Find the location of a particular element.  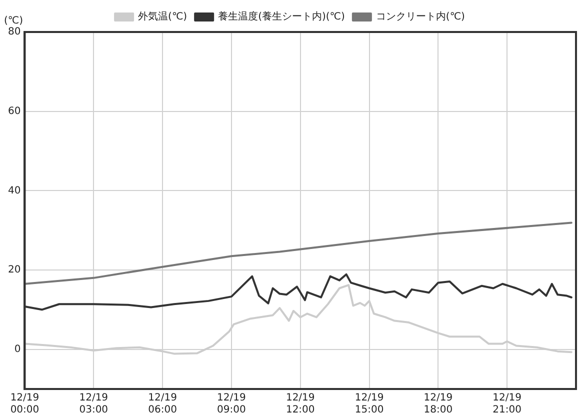

x-tick-label: 12/19 18:00 is located at coordinates (438, 404).